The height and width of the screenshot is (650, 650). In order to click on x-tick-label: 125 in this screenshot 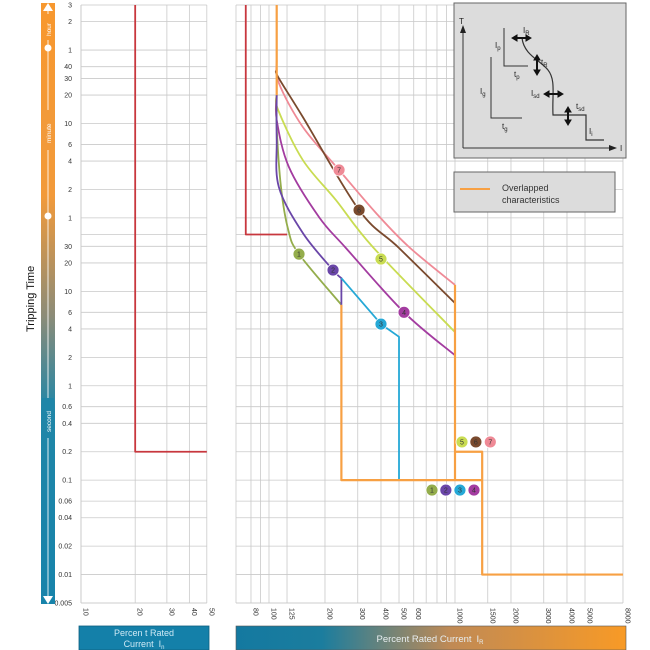, I will do `click(291, 614)`.